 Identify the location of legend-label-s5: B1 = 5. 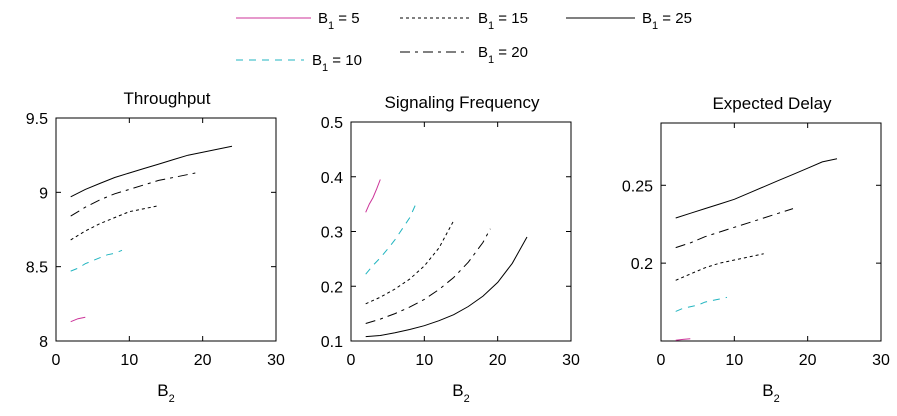
(339, 21).